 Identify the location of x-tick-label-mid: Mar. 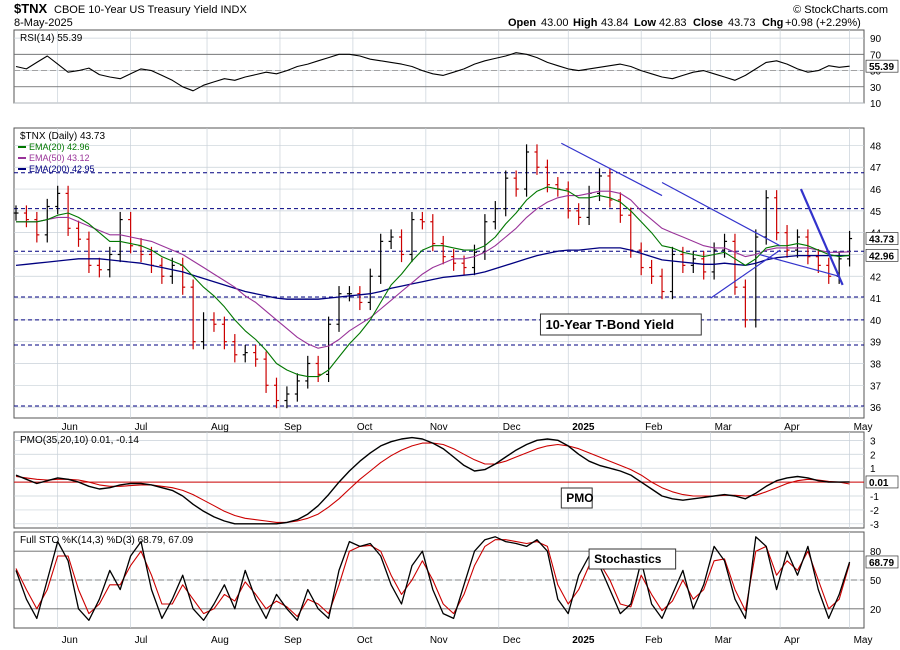
(724, 427).